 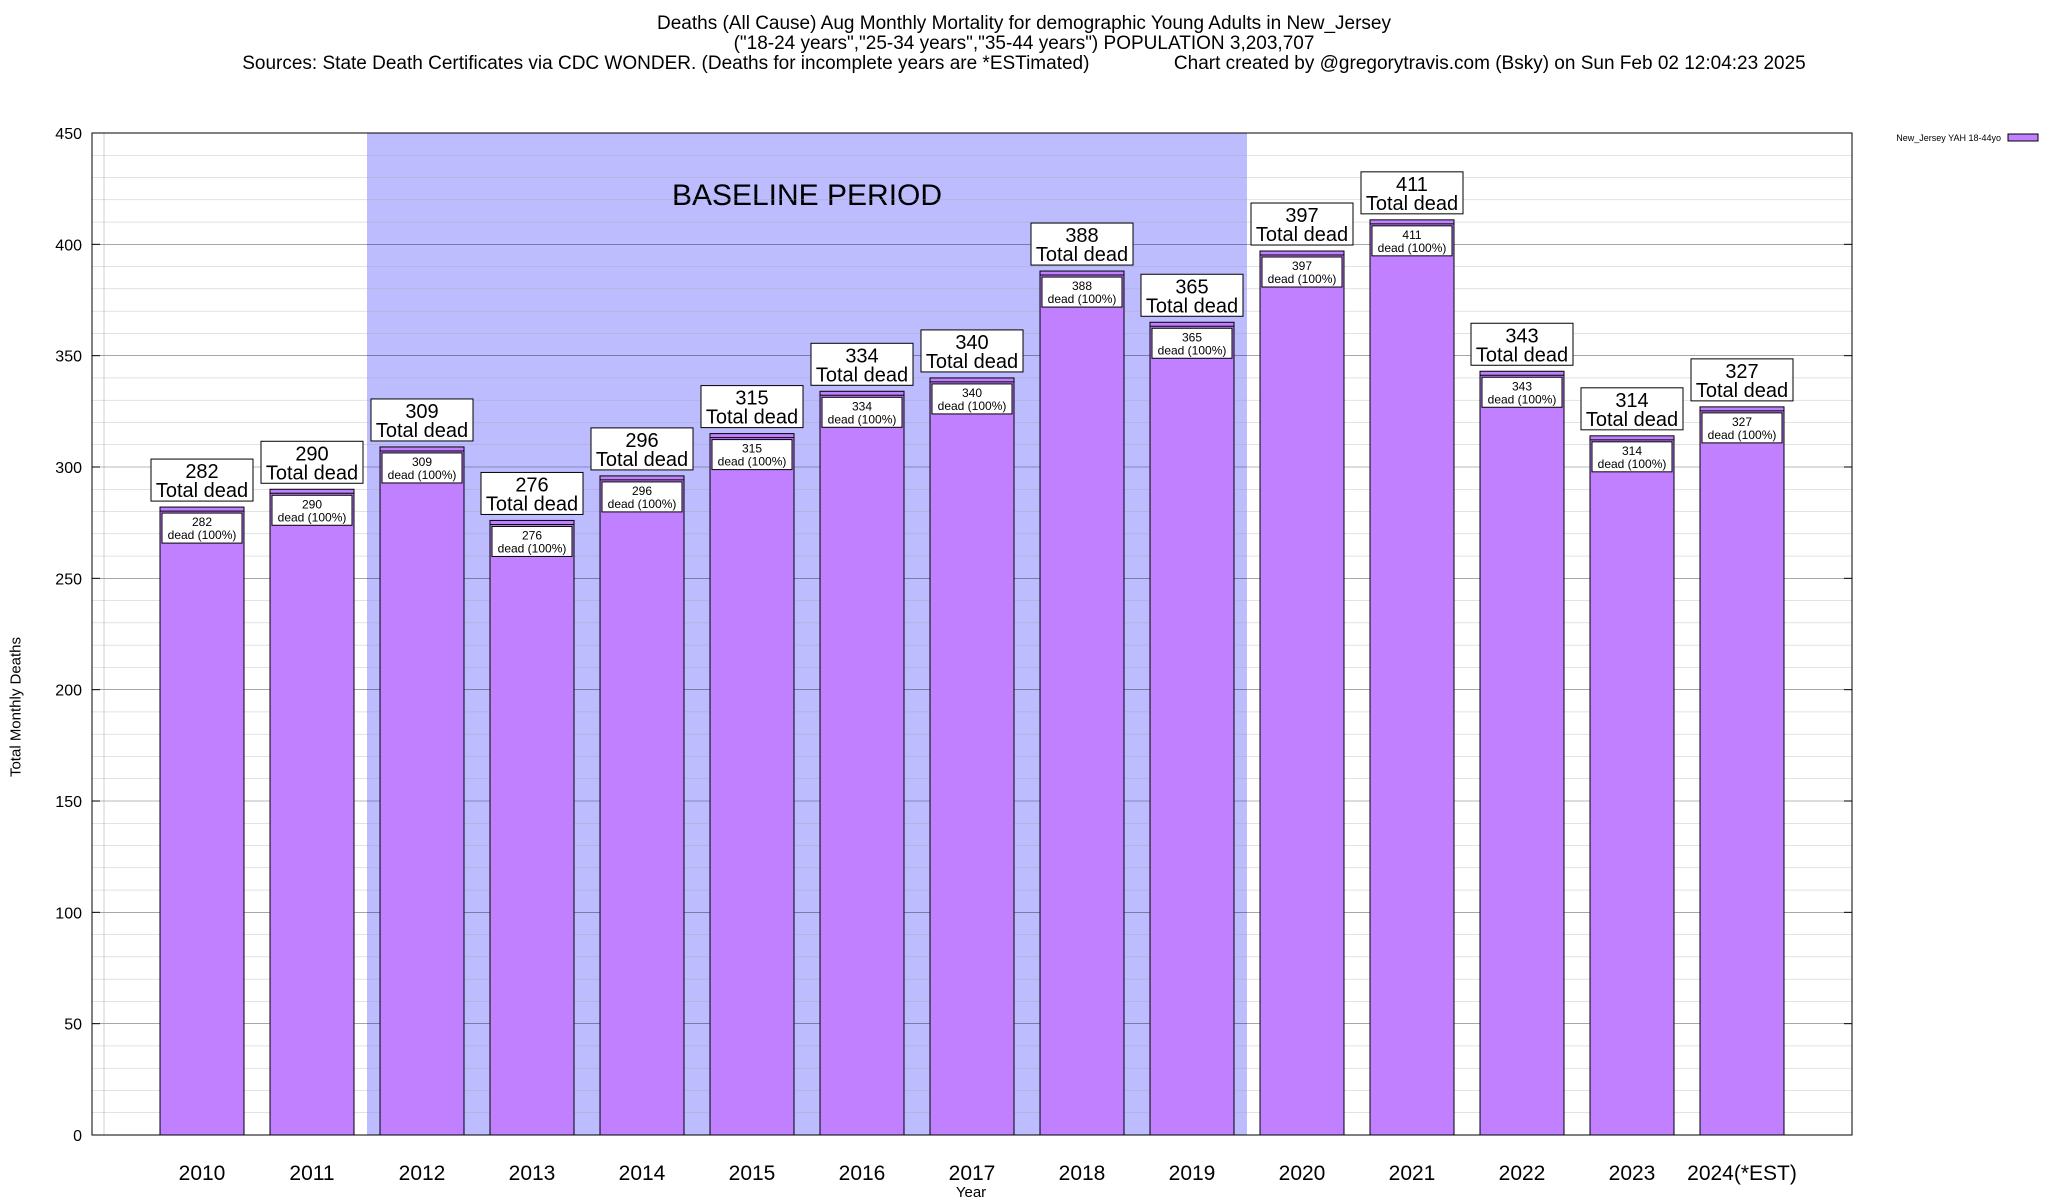 I want to click on inner-value-label: 340, so click(x=972, y=393).